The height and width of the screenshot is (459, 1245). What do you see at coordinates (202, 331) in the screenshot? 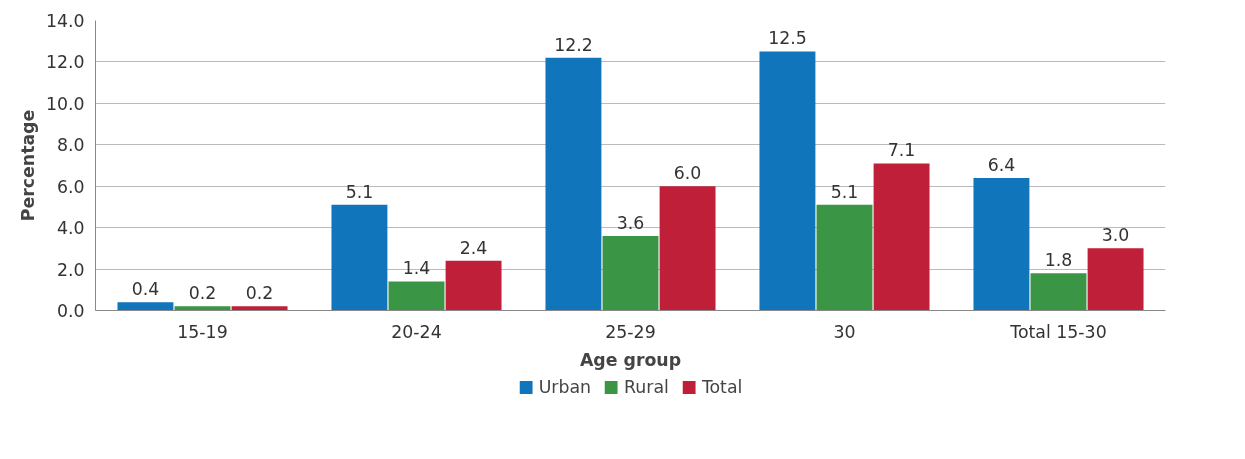
I see `x-tick-label: 15-19` at bounding box center [202, 331].